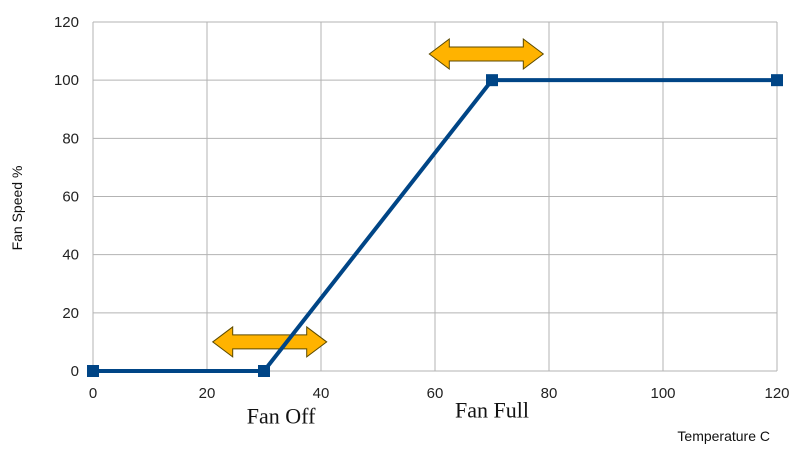 The image size is (801, 455). I want to click on y-tick-label: 40, so click(70, 255).